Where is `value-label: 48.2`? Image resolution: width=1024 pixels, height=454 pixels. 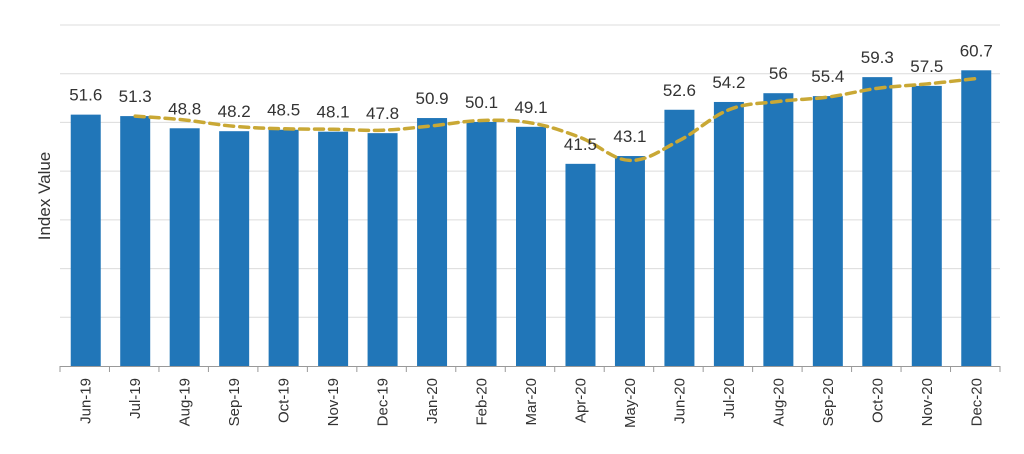 value-label: 48.2 is located at coordinates (234, 111).